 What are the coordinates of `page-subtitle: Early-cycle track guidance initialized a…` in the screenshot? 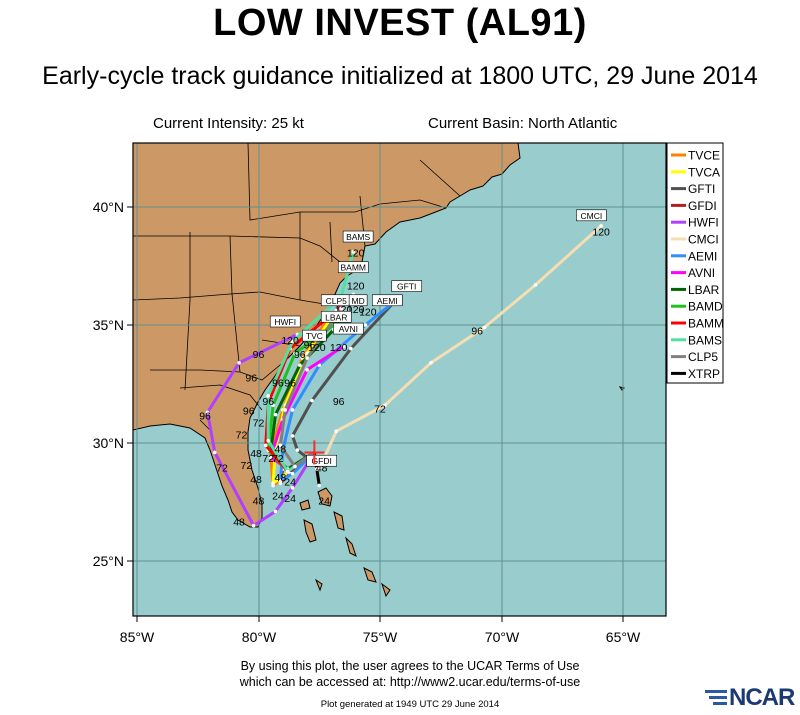 It's located at (400, 76).